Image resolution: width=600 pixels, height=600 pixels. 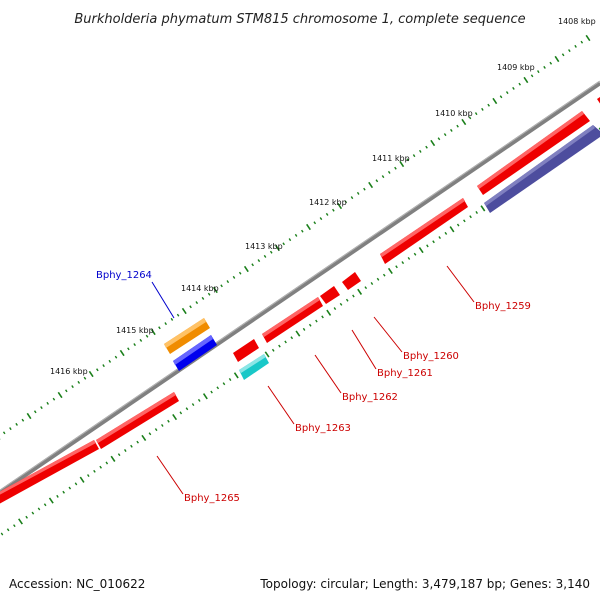 I want to click on gene-label-bphy-1261: Bphy_1261, so click(x=405, y=373).